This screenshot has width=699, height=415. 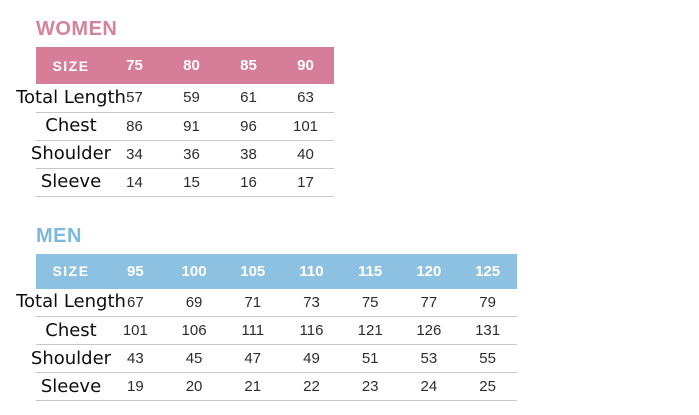 I want to click on measurement-value: 51, so click(x=370, y=358).